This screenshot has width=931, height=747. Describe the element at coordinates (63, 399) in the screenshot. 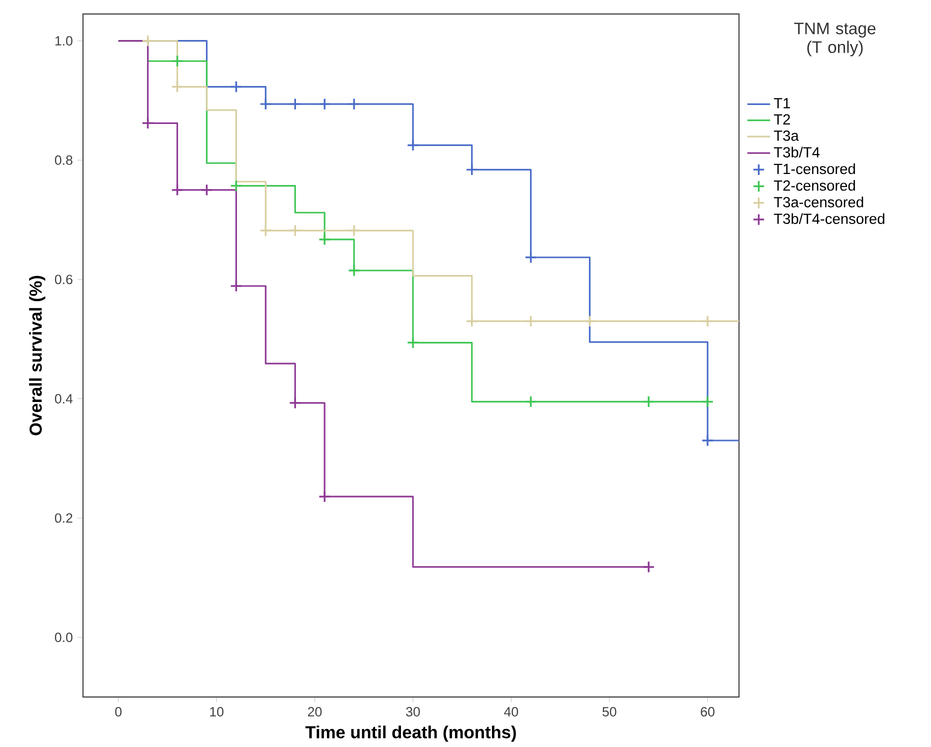

I see `y-tick-label: 0.4` at that location.